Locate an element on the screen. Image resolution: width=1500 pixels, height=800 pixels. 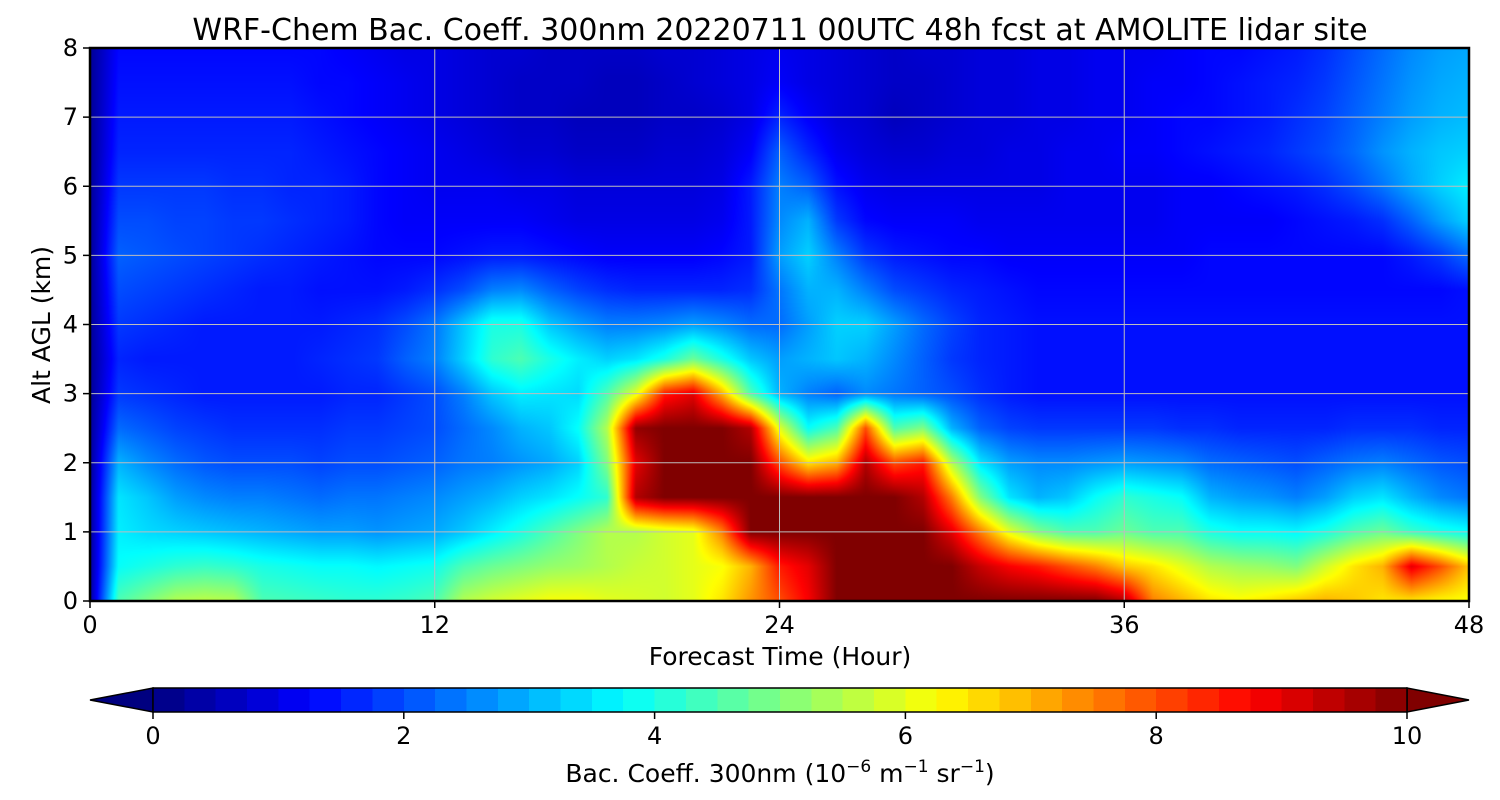
colorbar-gradient is located at coordinates (780, 700).